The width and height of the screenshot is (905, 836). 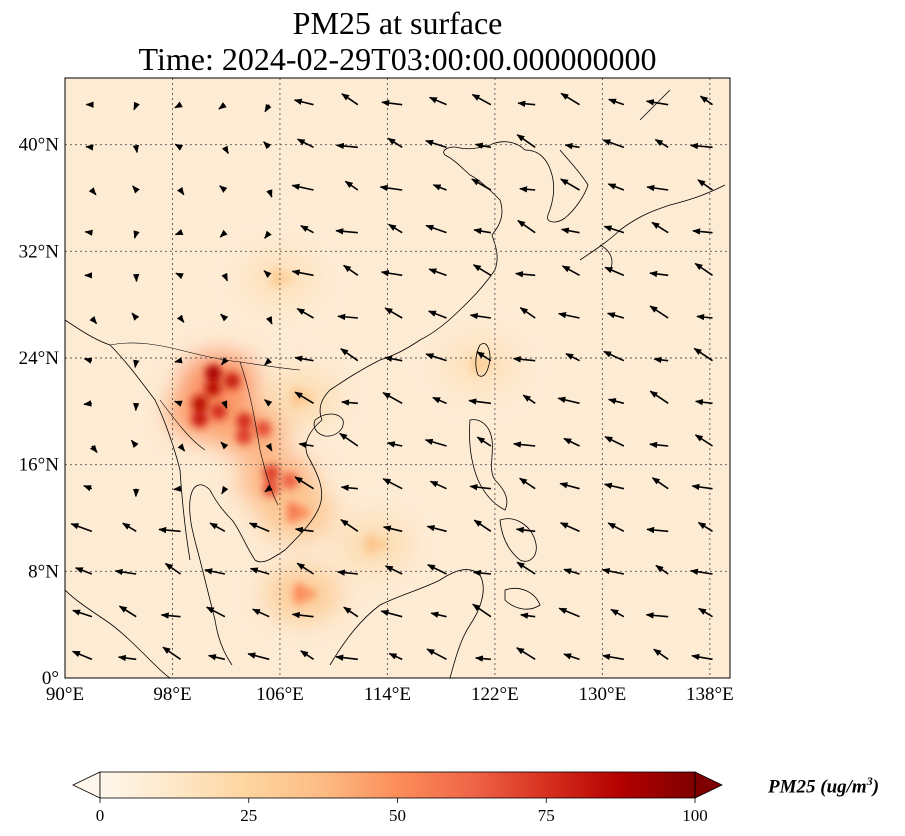 I want to click on lat-tick-label: 8°N, so click(x=43, y=571).